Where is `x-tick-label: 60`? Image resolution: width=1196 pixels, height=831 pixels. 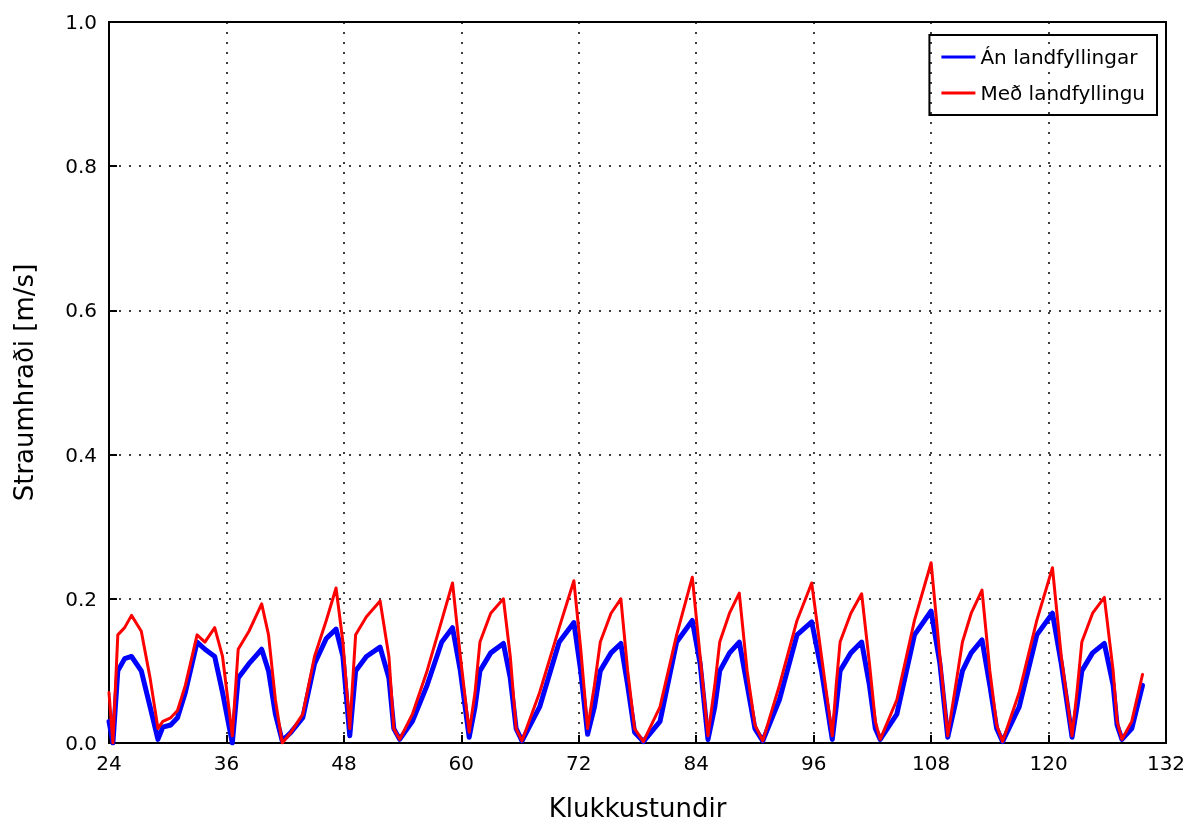
x-tick-label: 60 is located at coordinates (461, 763).